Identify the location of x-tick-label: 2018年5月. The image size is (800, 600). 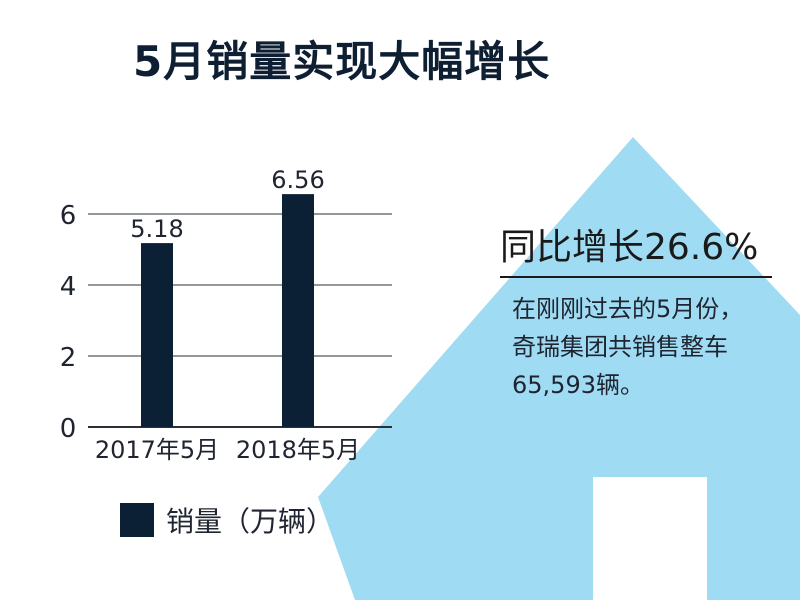
(298, 450).